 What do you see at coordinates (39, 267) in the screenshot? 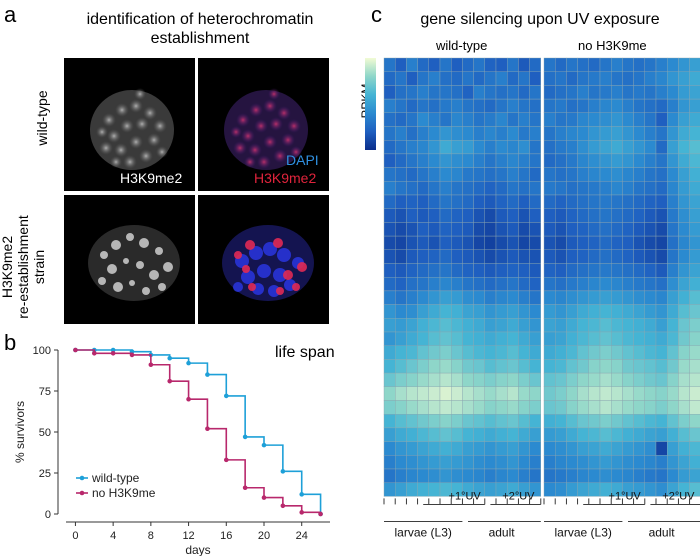
I see `row-label-line3: strain` at bounding box center [39, 267].